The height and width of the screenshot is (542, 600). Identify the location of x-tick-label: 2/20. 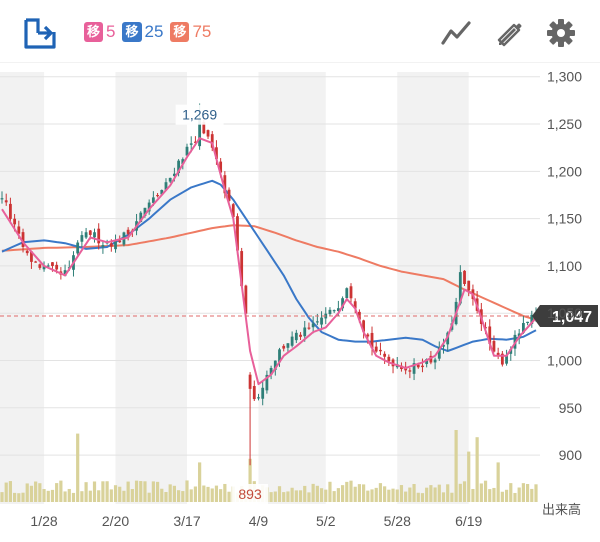
(115, 521).